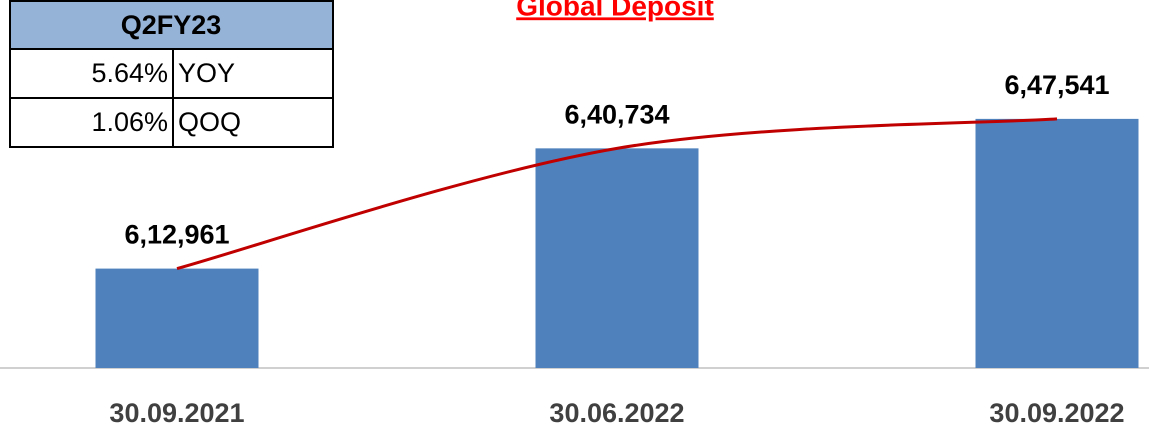 The width and height of the screenshot is (1149, 436). Describe the element at coordinates (616, 413) in the screenshot. I see `x-tick-label: 30.06.2022` at that location.